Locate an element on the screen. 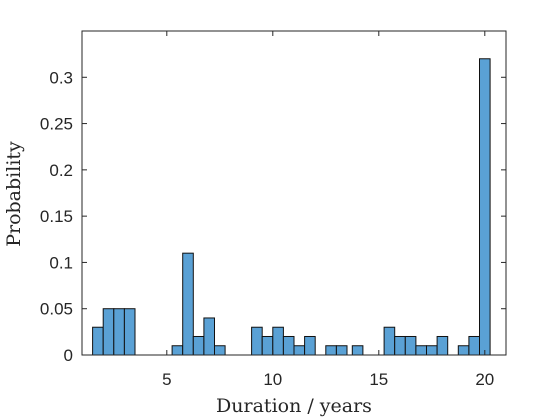  x-tick-label: 10 is located at coordinates (272, 379).